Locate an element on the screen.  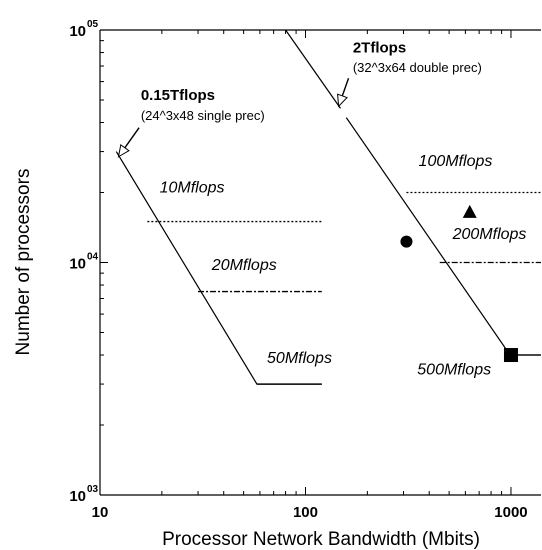
y-tick-exponent: 05 is located at coordinates (93, 24).